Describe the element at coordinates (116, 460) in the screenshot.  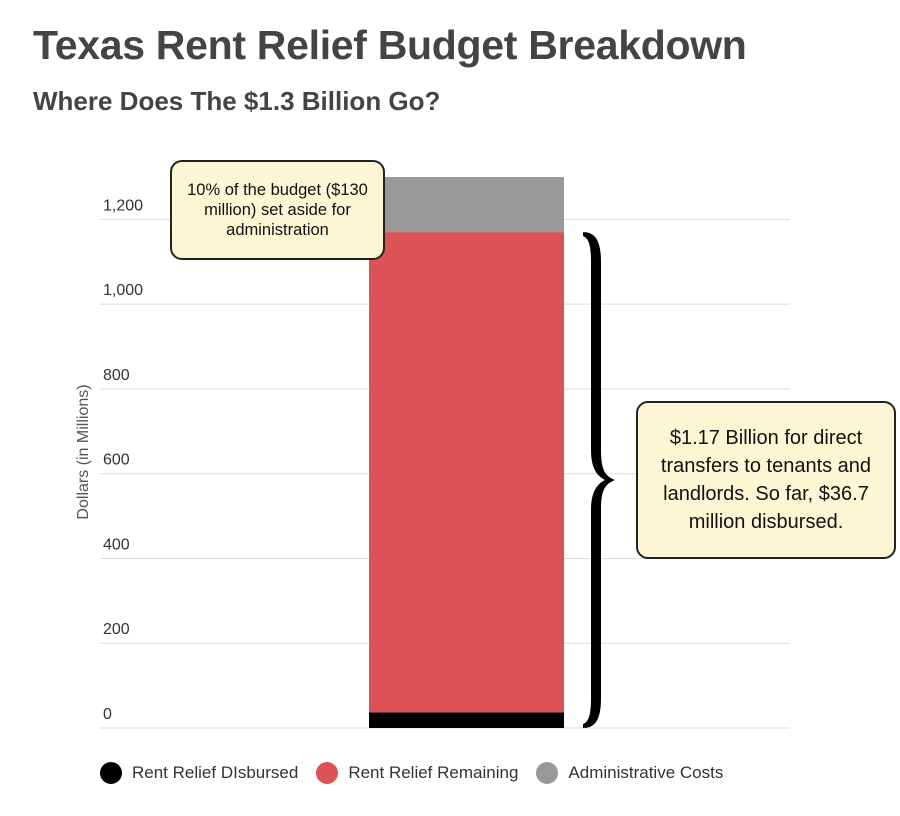
I see `y-tick-label: 600` at that location.